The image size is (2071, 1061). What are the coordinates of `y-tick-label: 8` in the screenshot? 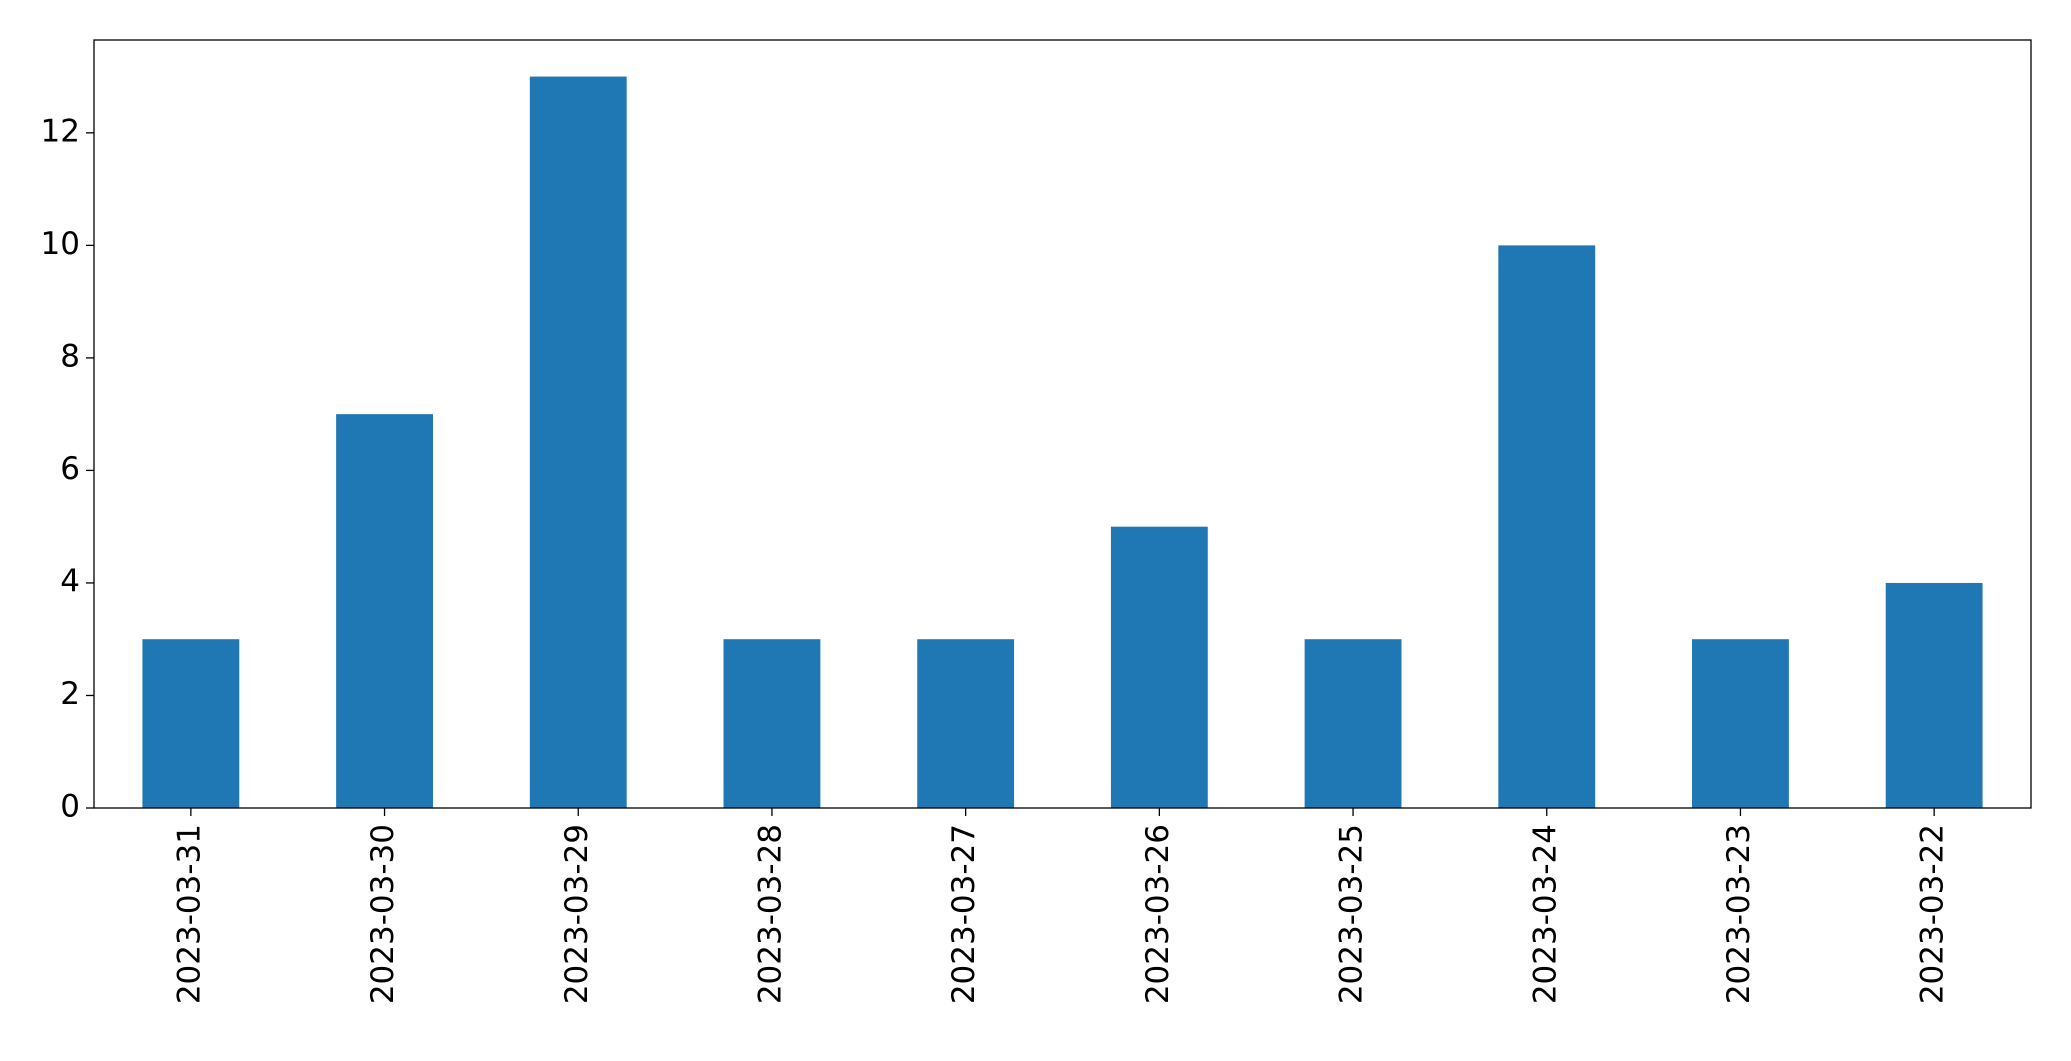 It's located at (70, 356).